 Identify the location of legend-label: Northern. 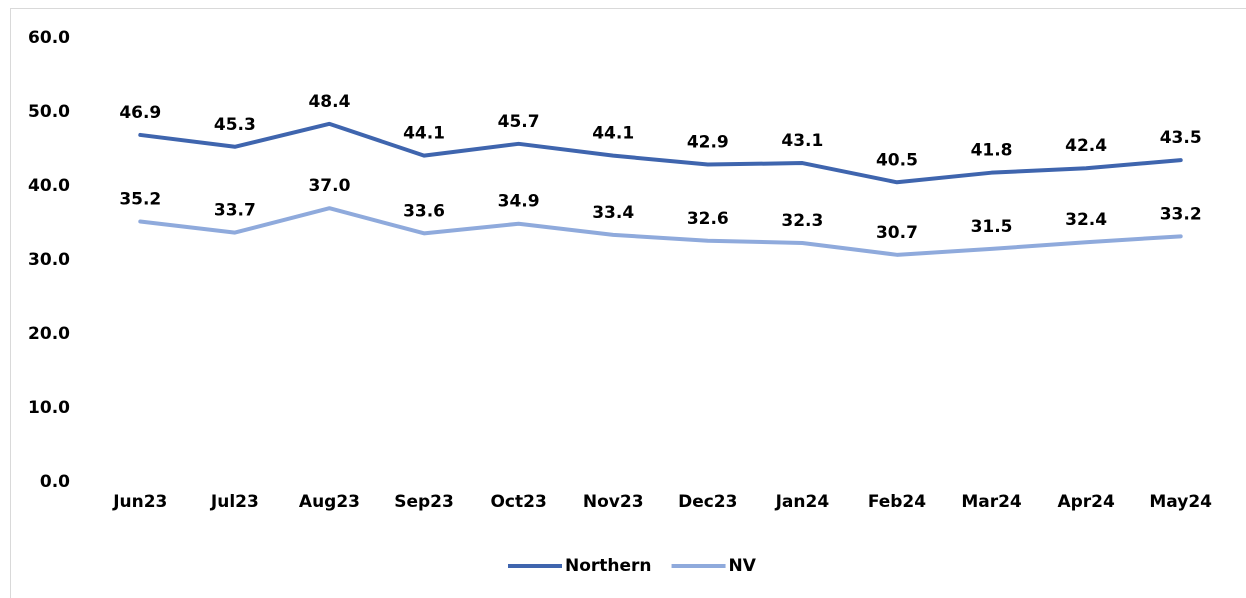
(608, 566).